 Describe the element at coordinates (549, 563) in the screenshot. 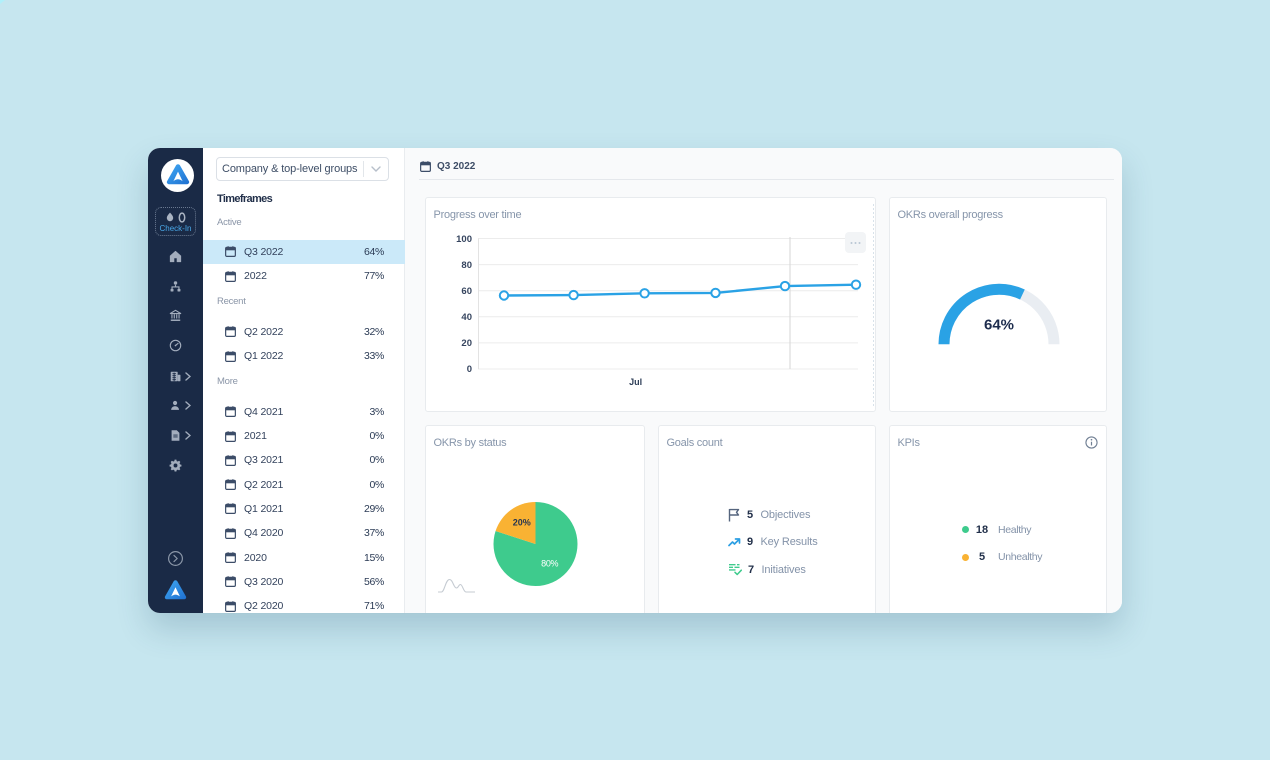

I see `svg-text: 80%` at that location.